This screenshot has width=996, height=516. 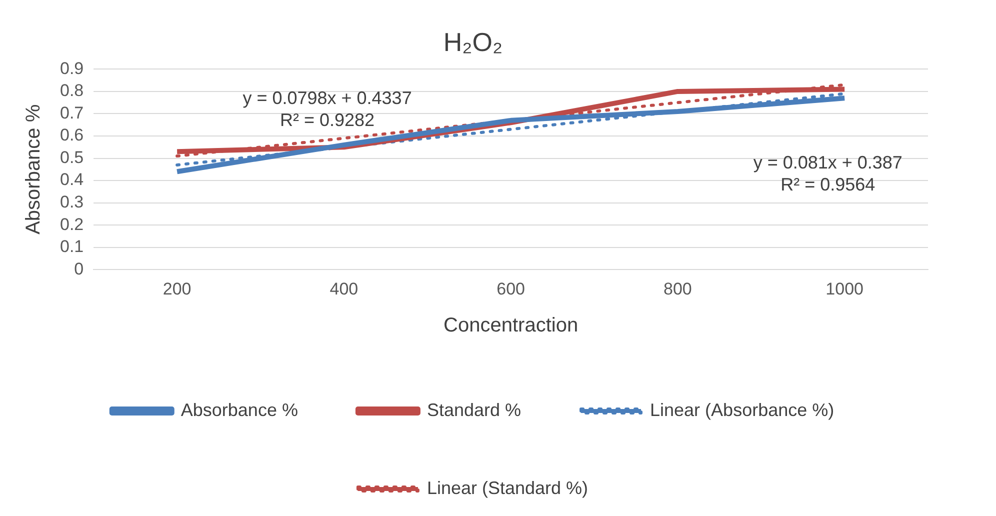 I want to click on y-tick-label: 0.6, so click(x=72, y=135).